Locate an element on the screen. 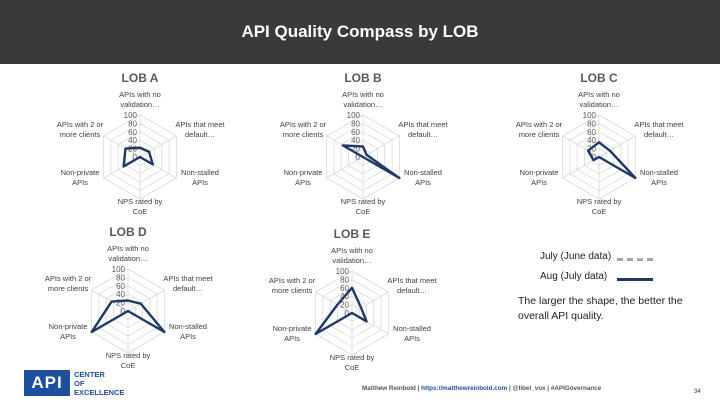 Image resolution: width=720 pixels, height=406 pixels. legend-swatch-aug is located at coordinates (635, 279).